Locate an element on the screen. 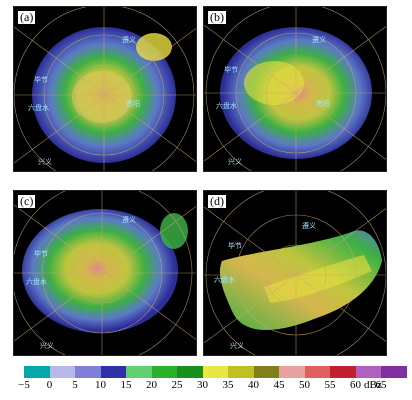 The height and width of the screenshot is (400, 412). color-scale-tick-label: 25 is located at coordinates (177, 385).